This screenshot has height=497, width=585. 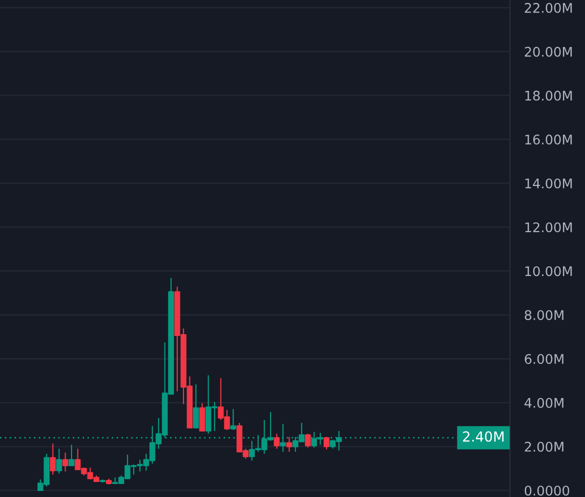 What do you see at coordinates (548, 227) in the screenshot?
I see `y-tick-label: 12.00M` at bounding box center [548, 227].